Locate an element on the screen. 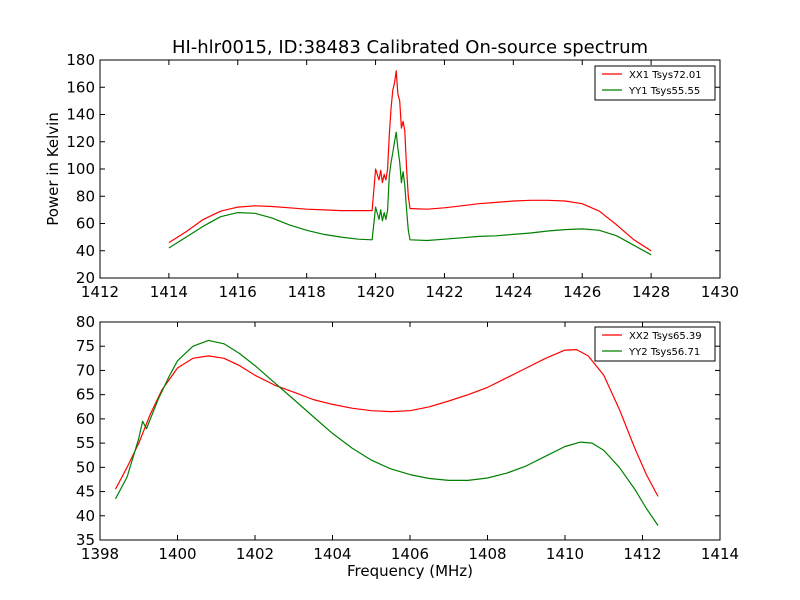 This screenshot has height=600, width=800. y-tick-label: 45 is located at coordinates (85, 492).